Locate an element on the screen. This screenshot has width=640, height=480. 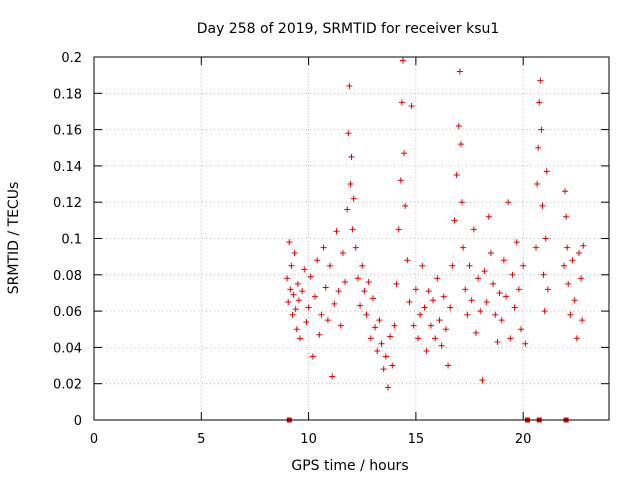
x-tick-label: 0 is located at coordinates (94, 439).